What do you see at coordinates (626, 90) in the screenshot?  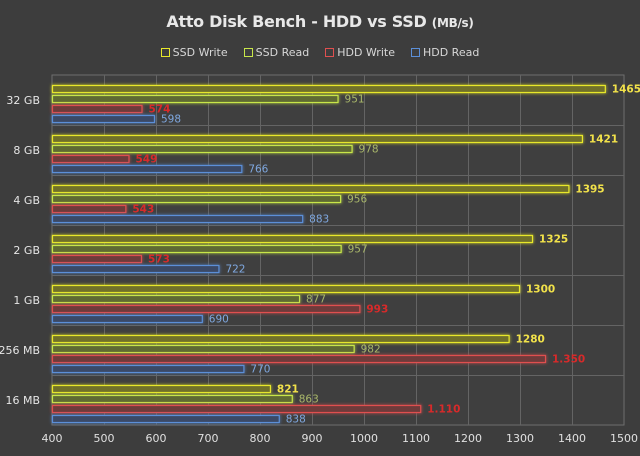 I see `data-label: 1465` at bounding box center [626, 90].